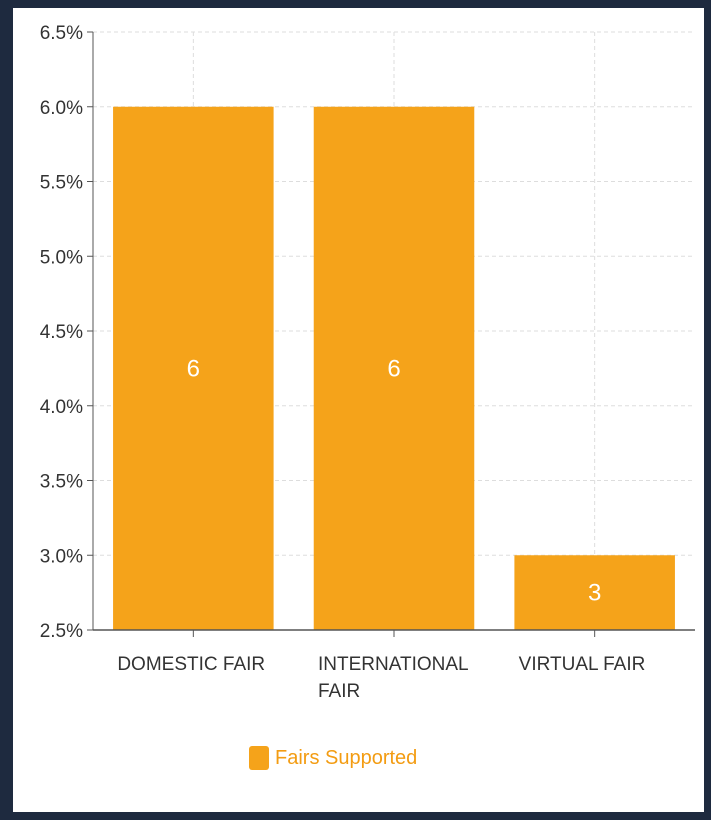 This screenshot has height=820, width=711. What do you see at coordinates (61, 631) in the screenshot?
I see `y-tick-label: 2.5%` at bounding box center [61, 631].